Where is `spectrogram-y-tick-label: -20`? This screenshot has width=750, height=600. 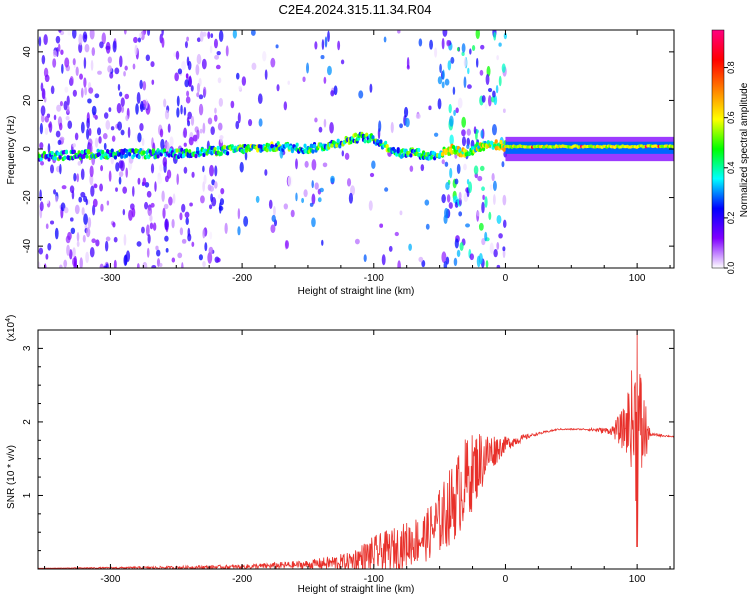 spectrogram-y-tick-label: -20 is located at coordinates (27, 197).